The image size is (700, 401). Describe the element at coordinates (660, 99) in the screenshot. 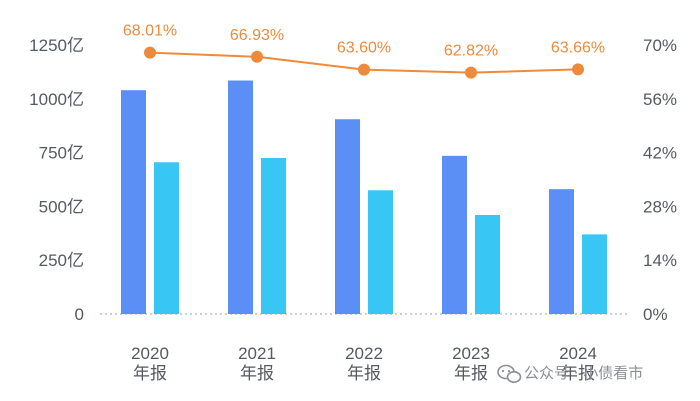

I see `y-right-tick-4: 56%` at that location.